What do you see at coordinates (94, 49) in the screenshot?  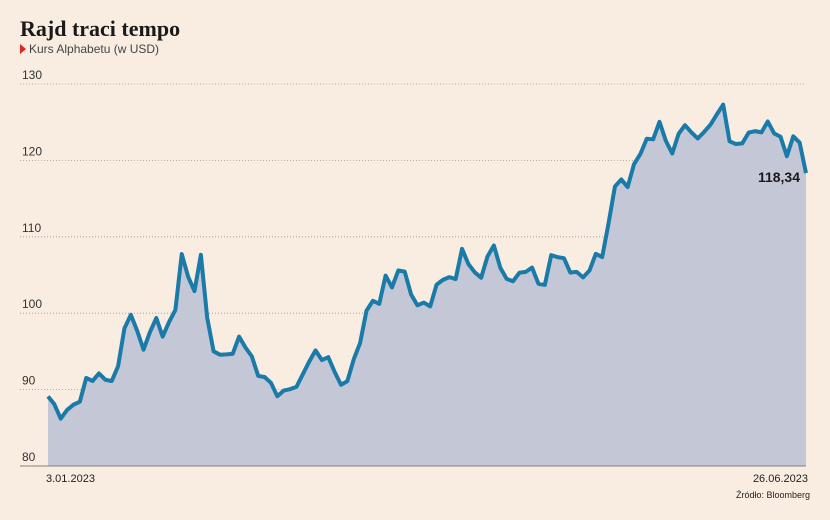 I see `chart-subtitle: Kurs Alphabetu (w USD)` at bounding box center [94, 49].